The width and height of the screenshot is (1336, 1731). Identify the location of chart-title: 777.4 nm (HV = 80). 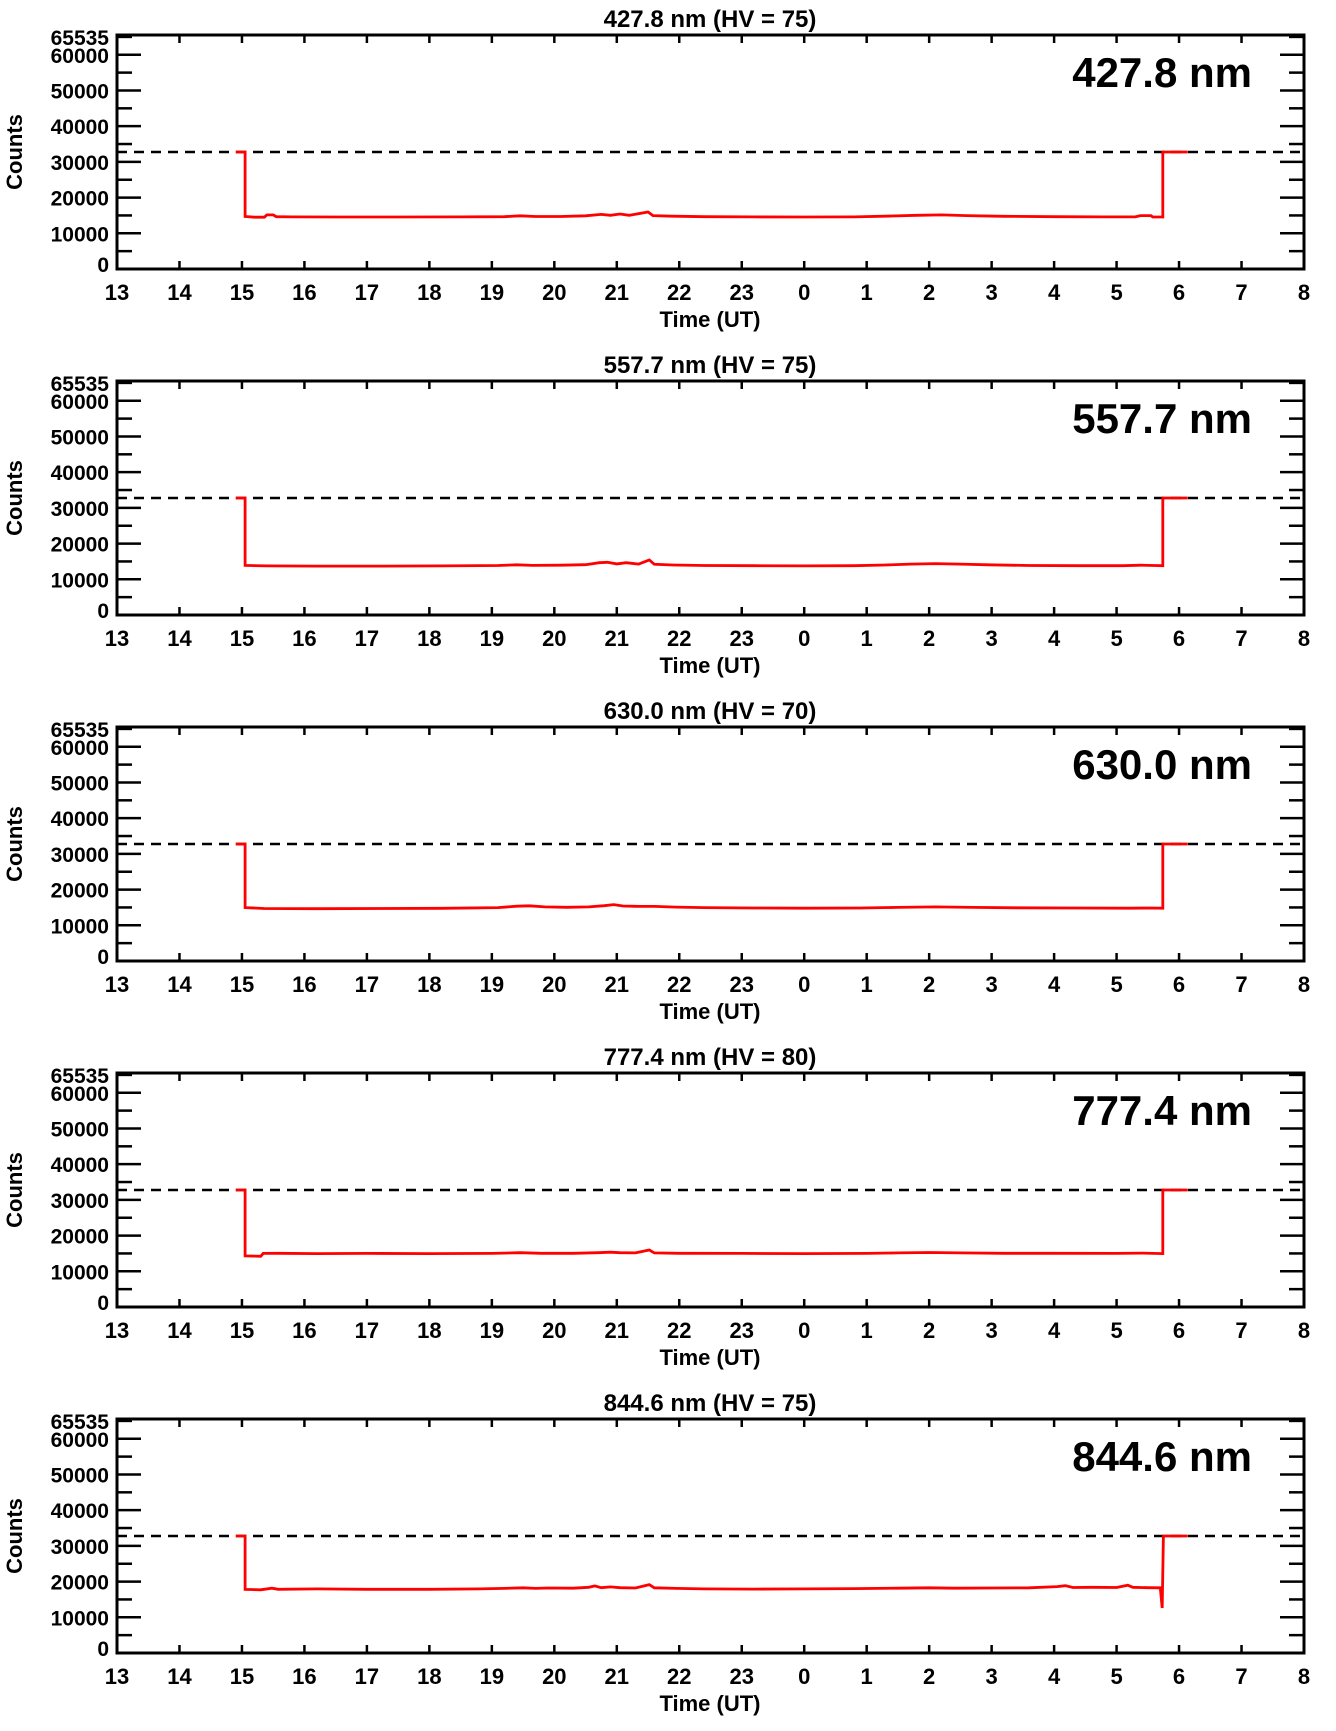
(710, 1057).